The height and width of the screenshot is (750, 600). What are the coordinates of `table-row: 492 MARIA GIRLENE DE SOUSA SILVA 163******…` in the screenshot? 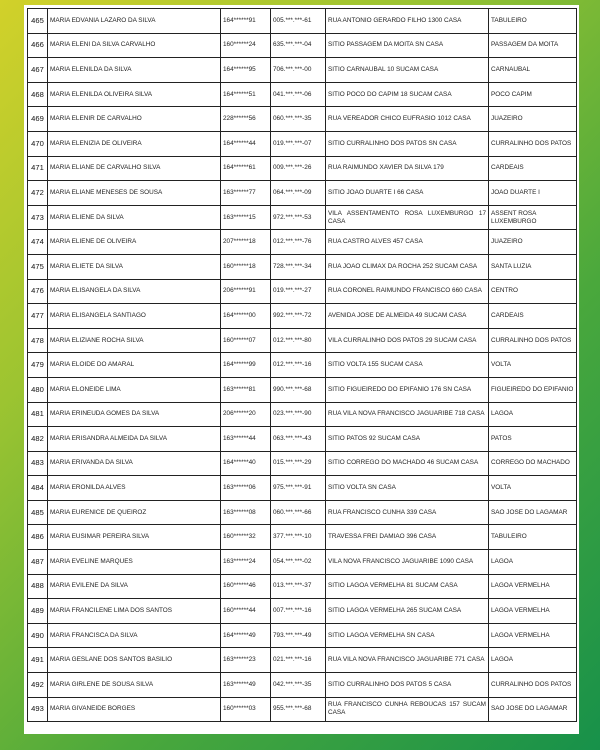 It's located at (302, 685).